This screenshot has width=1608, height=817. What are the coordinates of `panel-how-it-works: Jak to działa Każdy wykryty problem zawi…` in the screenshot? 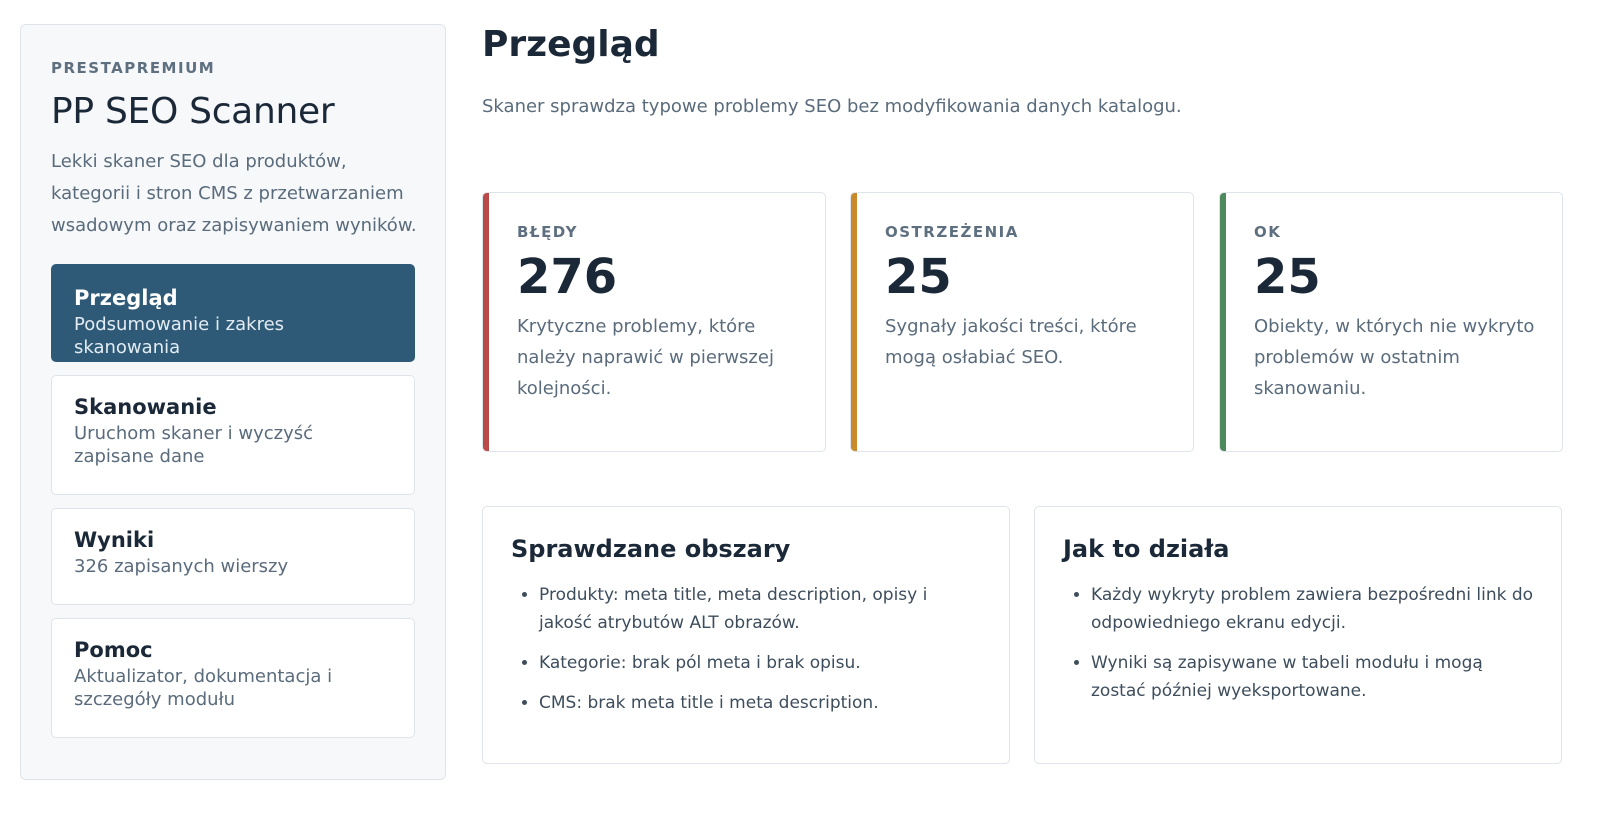 It's located at (1298, 635).